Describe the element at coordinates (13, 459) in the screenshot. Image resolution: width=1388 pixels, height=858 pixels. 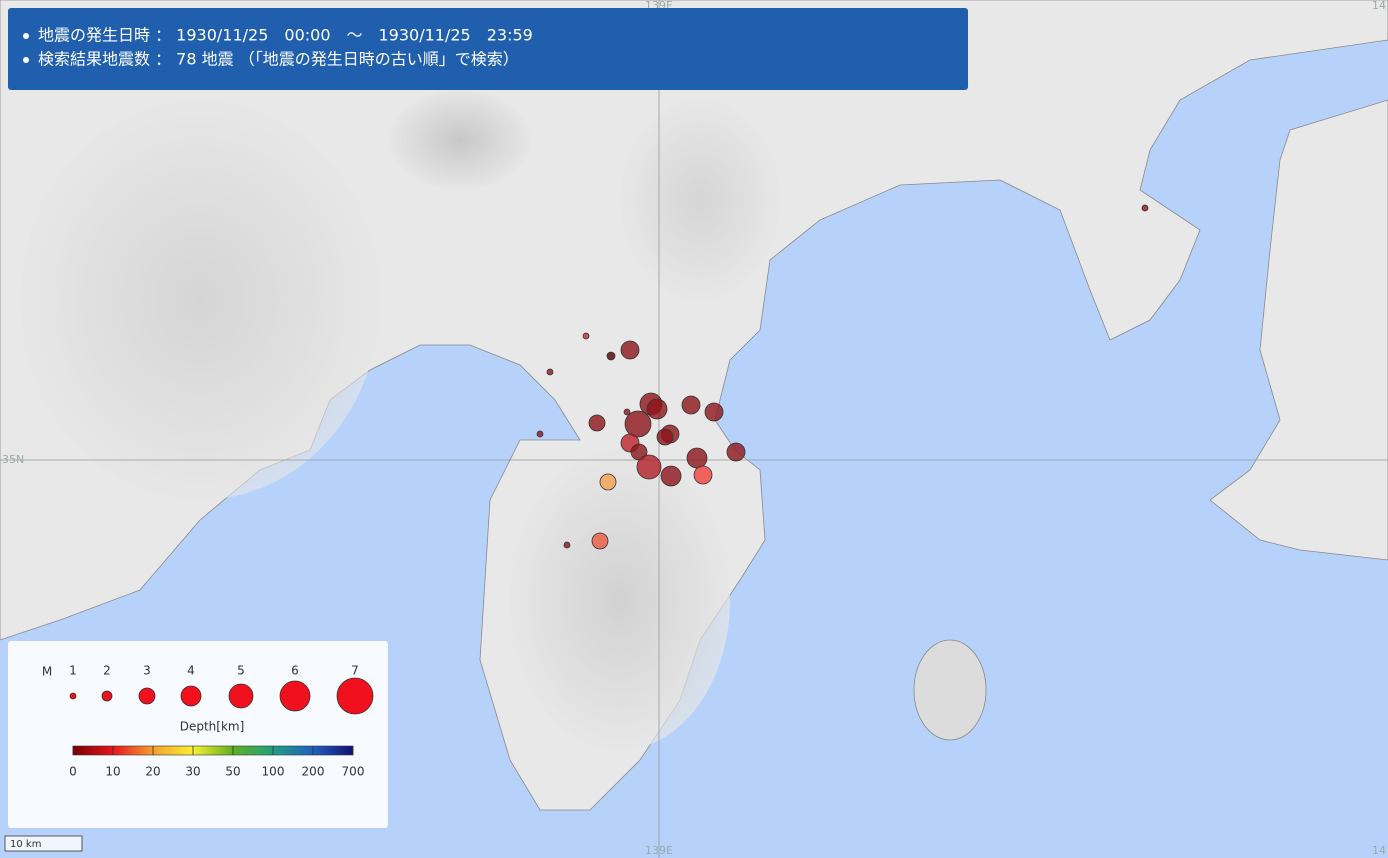
I see `grid-label: 35N` at that location.